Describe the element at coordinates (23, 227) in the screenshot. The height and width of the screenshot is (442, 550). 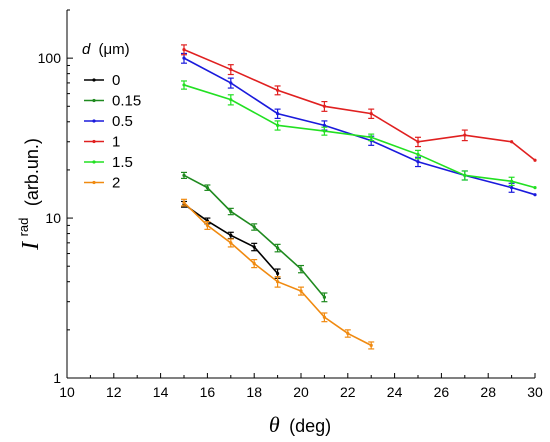
I see `y-axis-superscript: rad` at that location.